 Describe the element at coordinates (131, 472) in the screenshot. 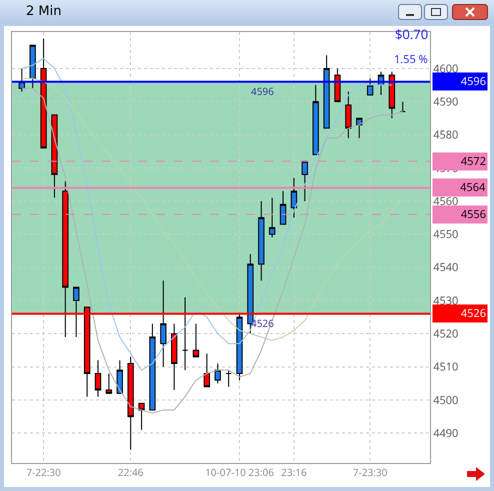

I see `x-tick-label: 22:46` at that location.